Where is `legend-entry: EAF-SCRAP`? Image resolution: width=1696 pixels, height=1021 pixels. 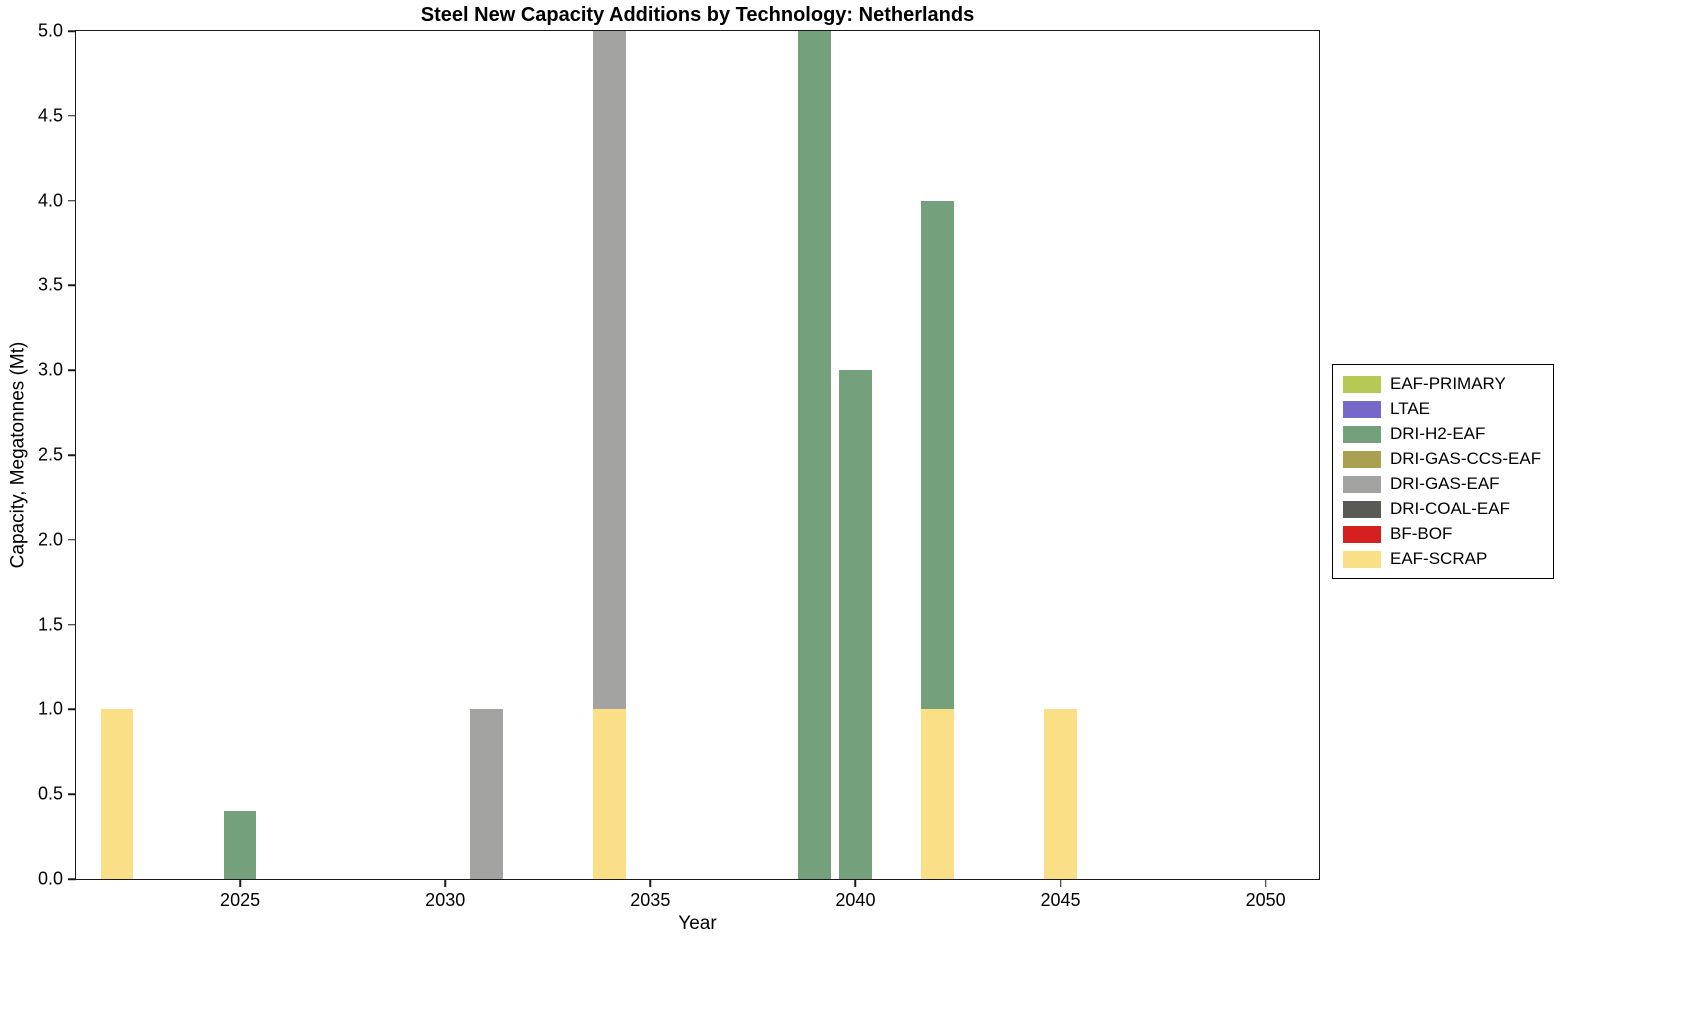
legend-entry: EAF-SCRAP is located at coordinates (1442, 559).